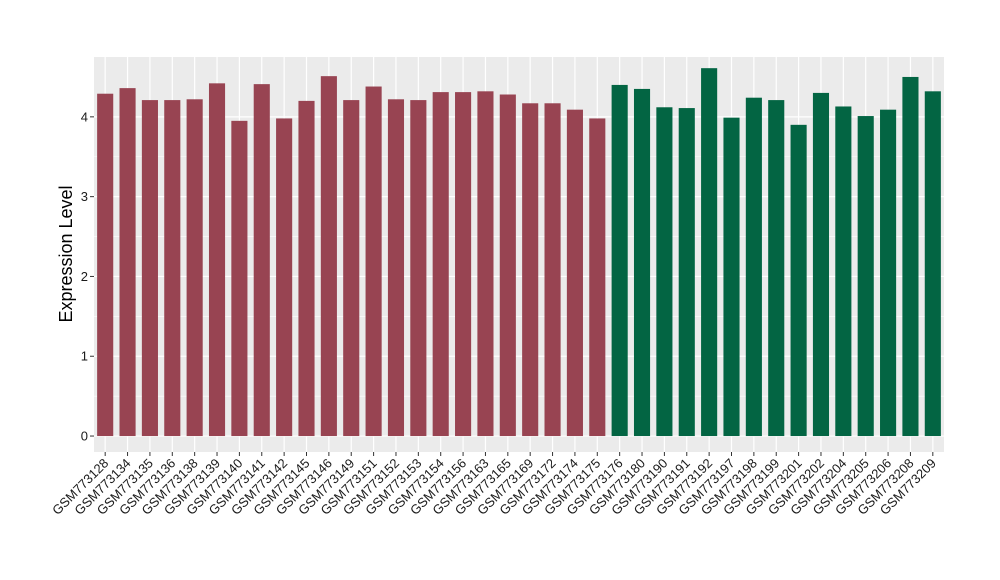 This screenshot has height=580, width=1000. Describe the element at coordinates (84, 116) in the screenshot. I see `y-tick-label: 4` at that location.